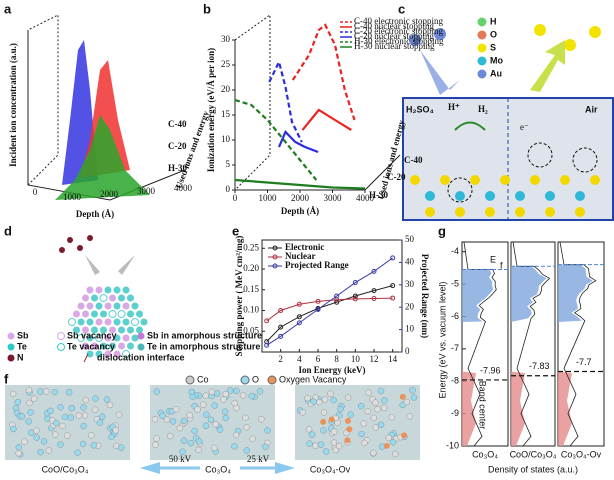  I want to click on y-tick-label: -7, so click(455, 348).